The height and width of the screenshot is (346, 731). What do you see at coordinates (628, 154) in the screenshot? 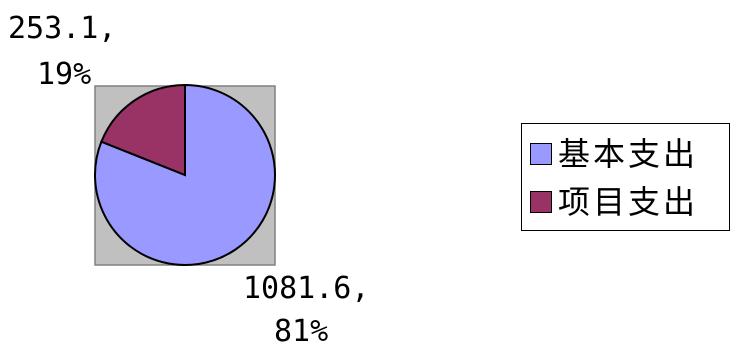
I see `legend-label-basic: 基本支出` at bounding box center [628, 154].